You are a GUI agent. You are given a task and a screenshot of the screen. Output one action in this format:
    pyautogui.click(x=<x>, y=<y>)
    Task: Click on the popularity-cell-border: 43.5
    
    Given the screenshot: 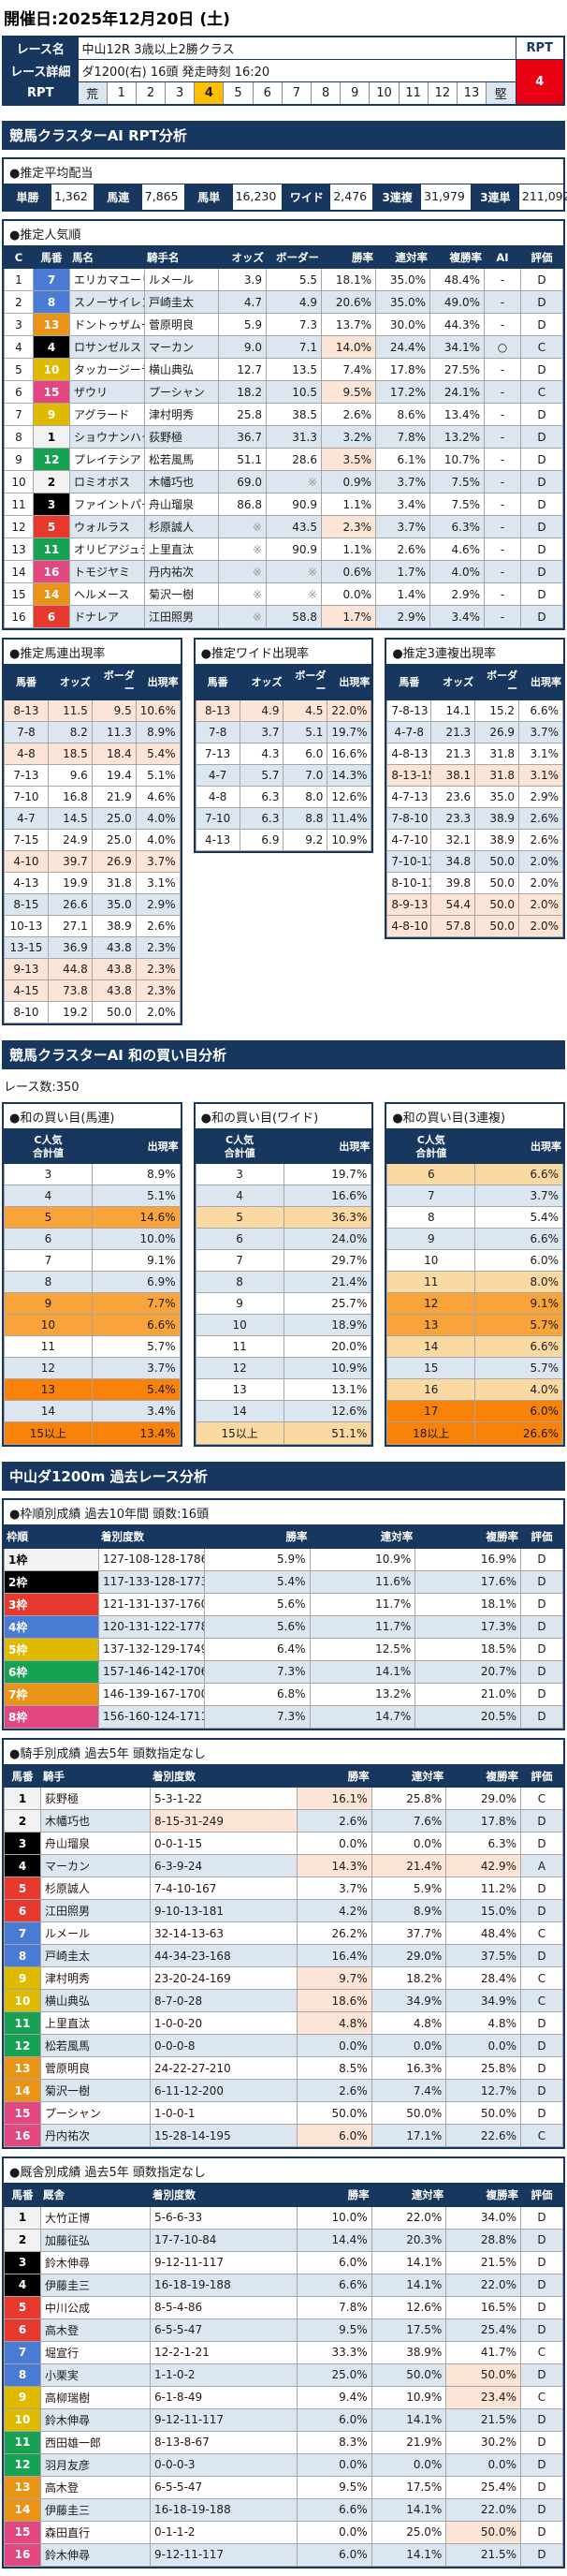 What is the action you would take?
    pyautogui.click(x=294, y=527)
    